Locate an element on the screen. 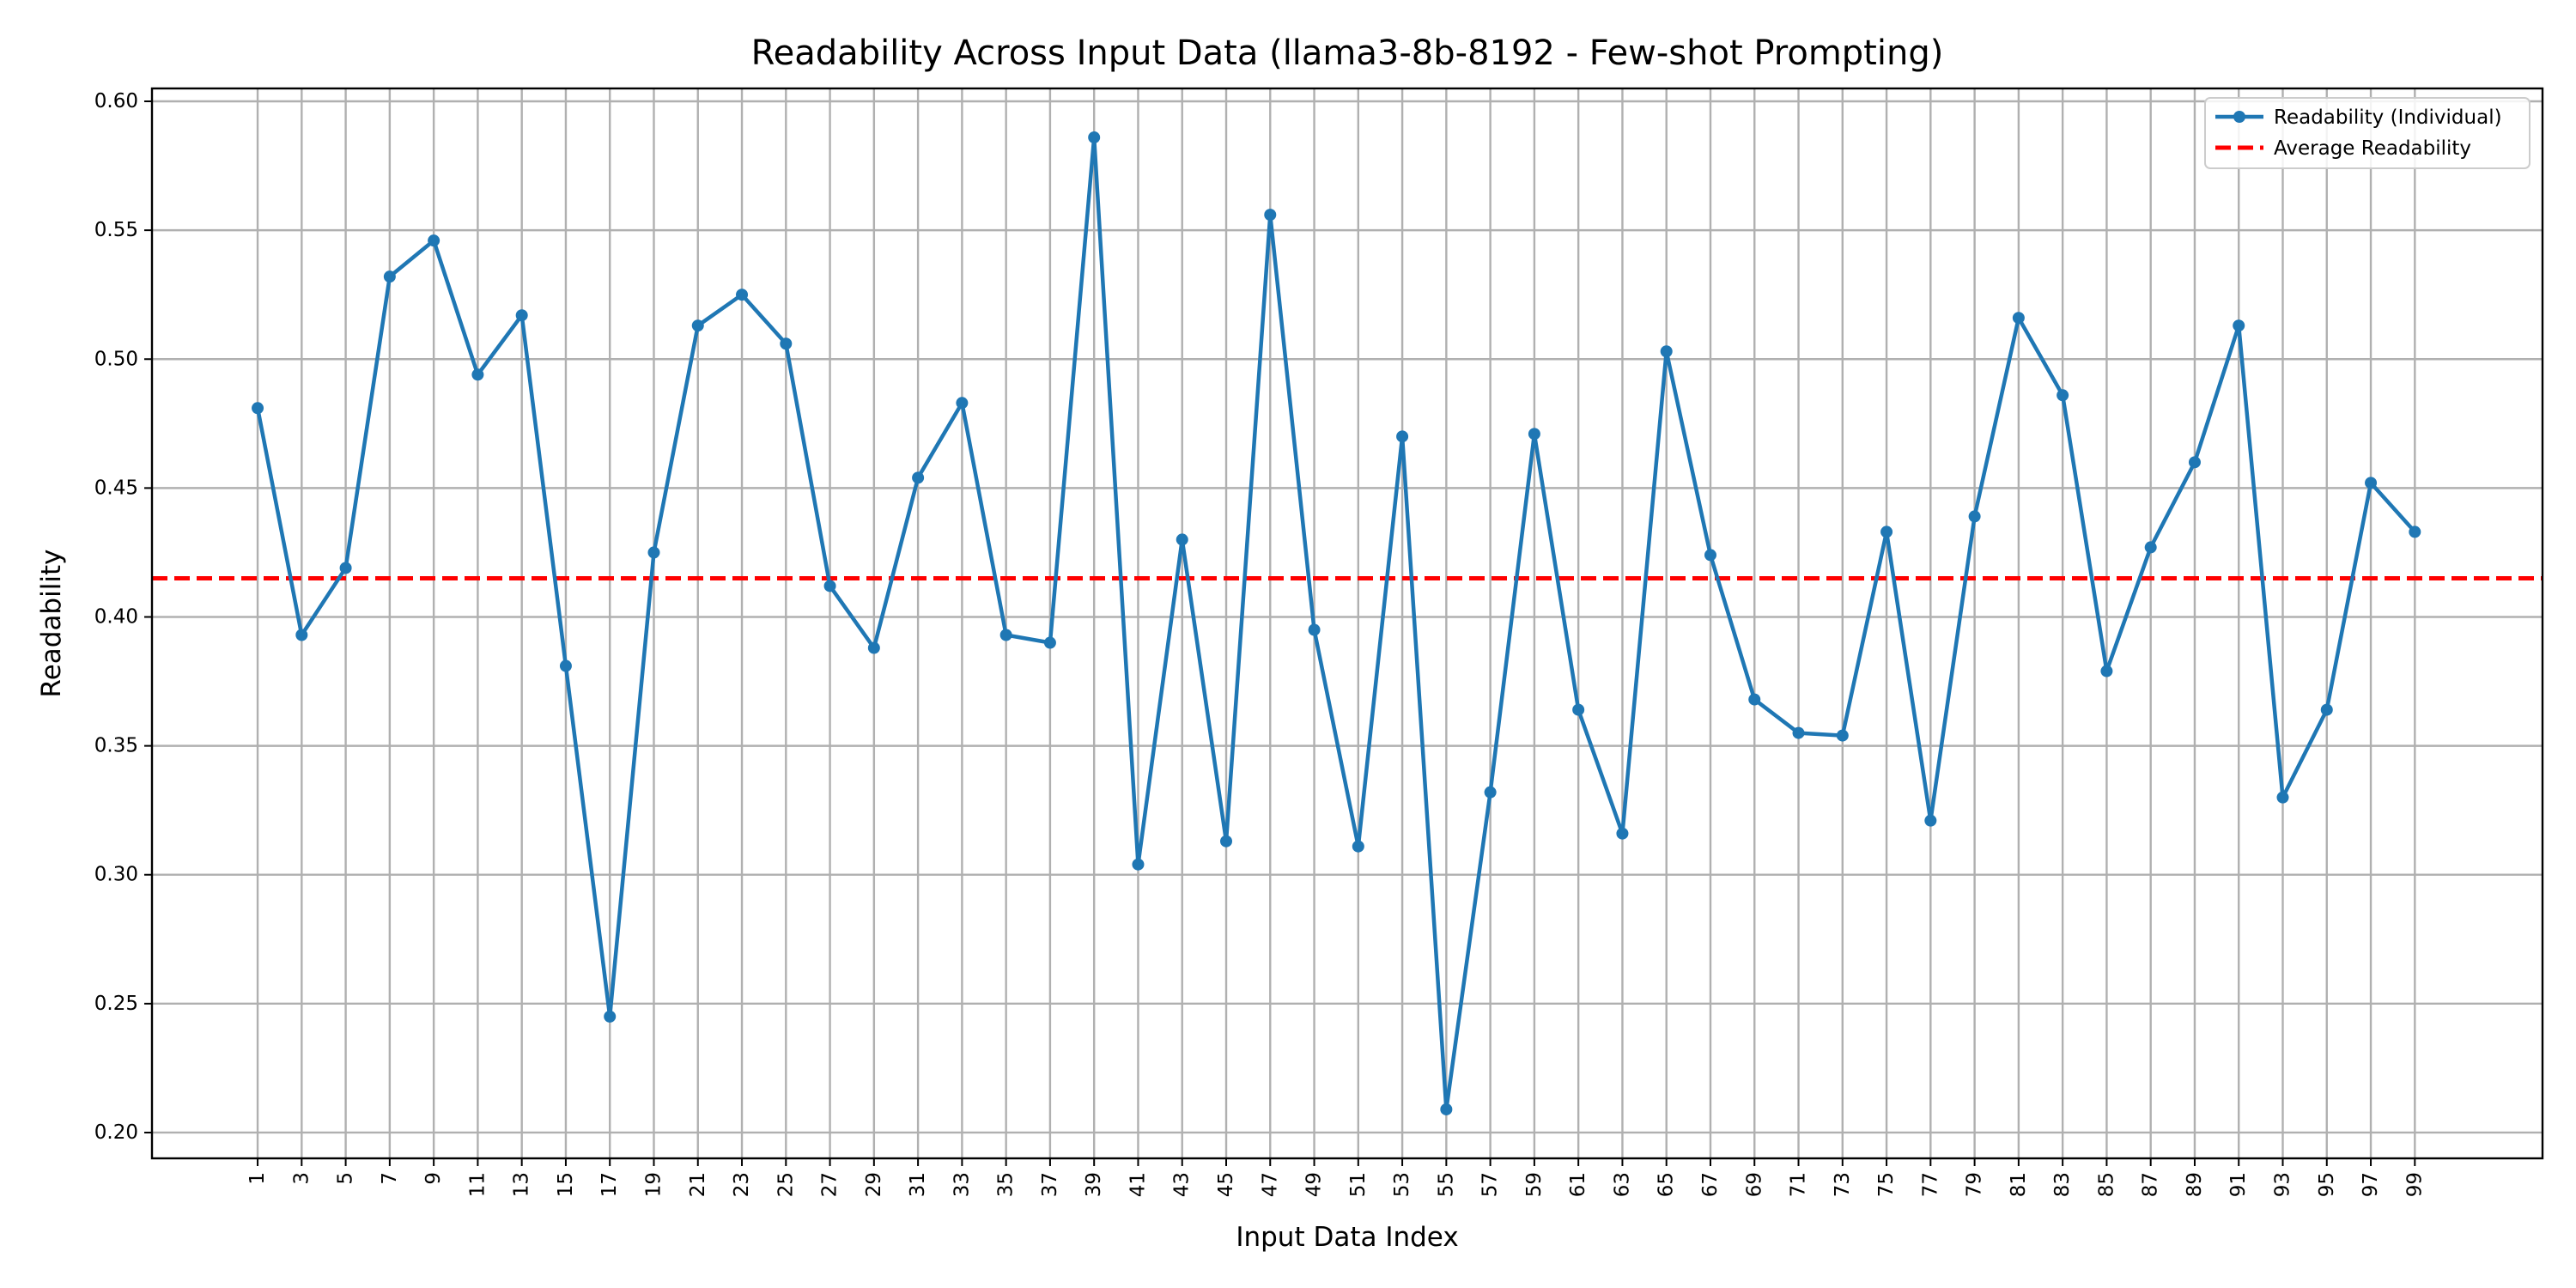 The image size is (2576, 1288). x-tick-label: 59 is located at coordinates (1535, 1184).